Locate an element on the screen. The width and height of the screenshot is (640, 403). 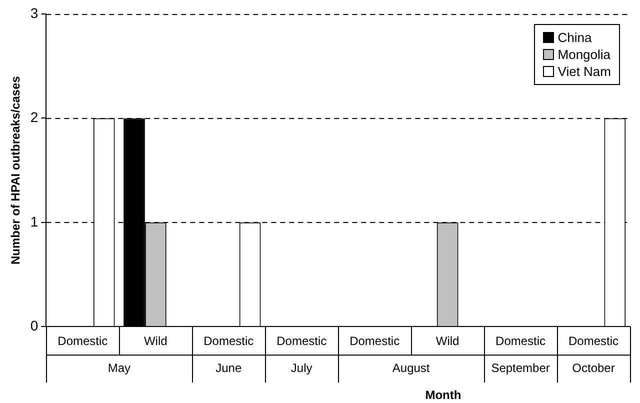
text: June is located at coordinates (229, 367).